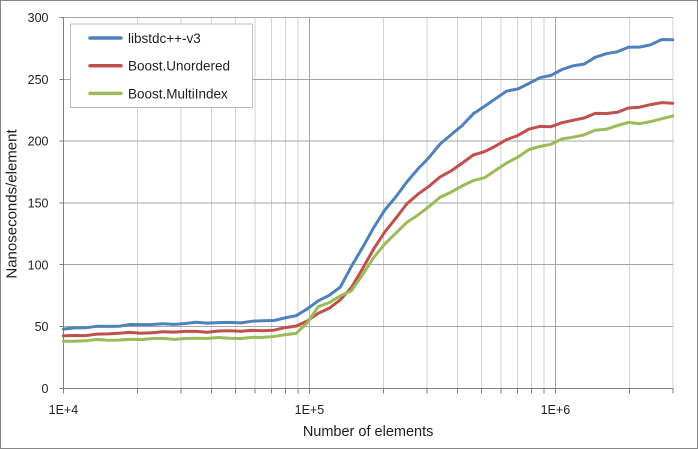  I want to click on svg-text: Number of elements, so click(368, 432).